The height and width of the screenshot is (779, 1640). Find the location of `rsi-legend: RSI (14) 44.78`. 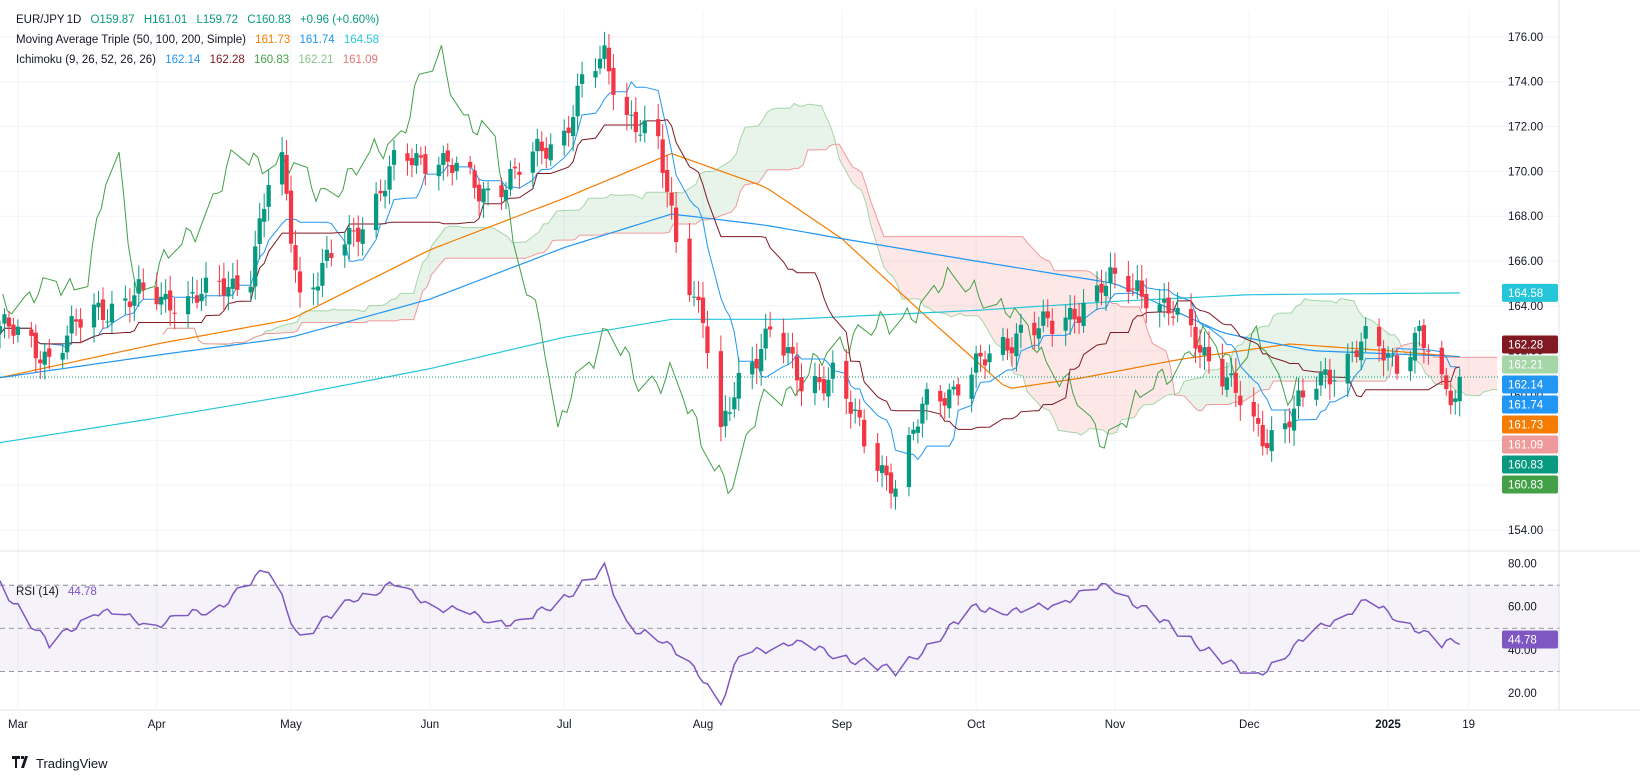

rsi-legend: RSI (14) 44.78 is located at coordinates (59, 592).